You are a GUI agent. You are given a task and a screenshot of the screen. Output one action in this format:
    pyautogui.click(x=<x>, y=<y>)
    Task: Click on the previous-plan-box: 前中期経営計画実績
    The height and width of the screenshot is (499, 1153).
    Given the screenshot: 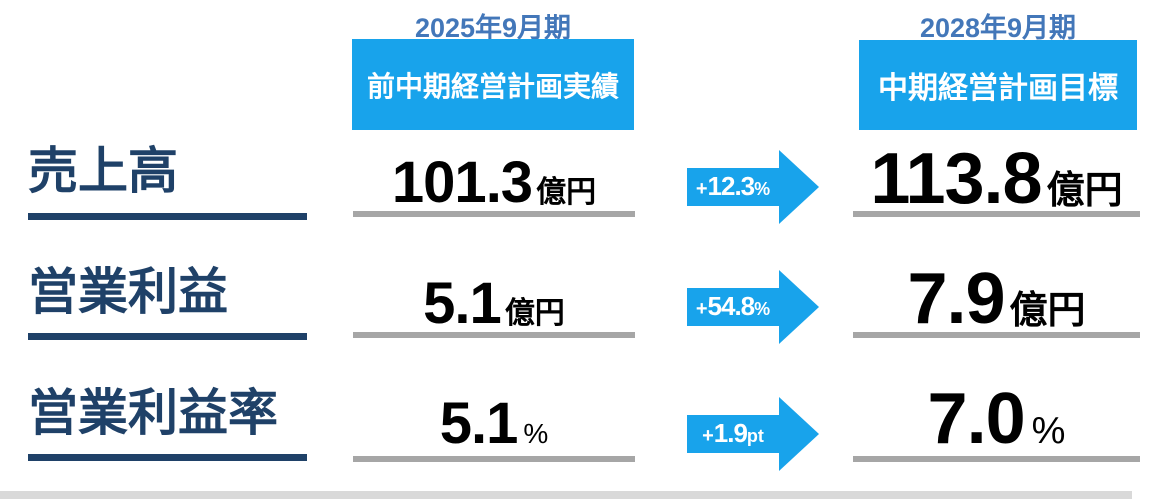 What is the action you would take?
    pyautogui.click(x=493, y=84)
    